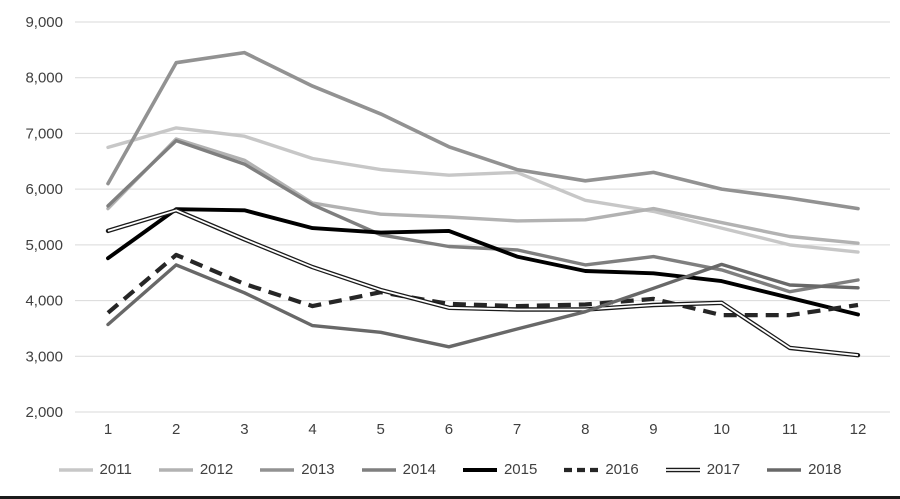  I want to click on legend-label: 2011, so click(115, 469).